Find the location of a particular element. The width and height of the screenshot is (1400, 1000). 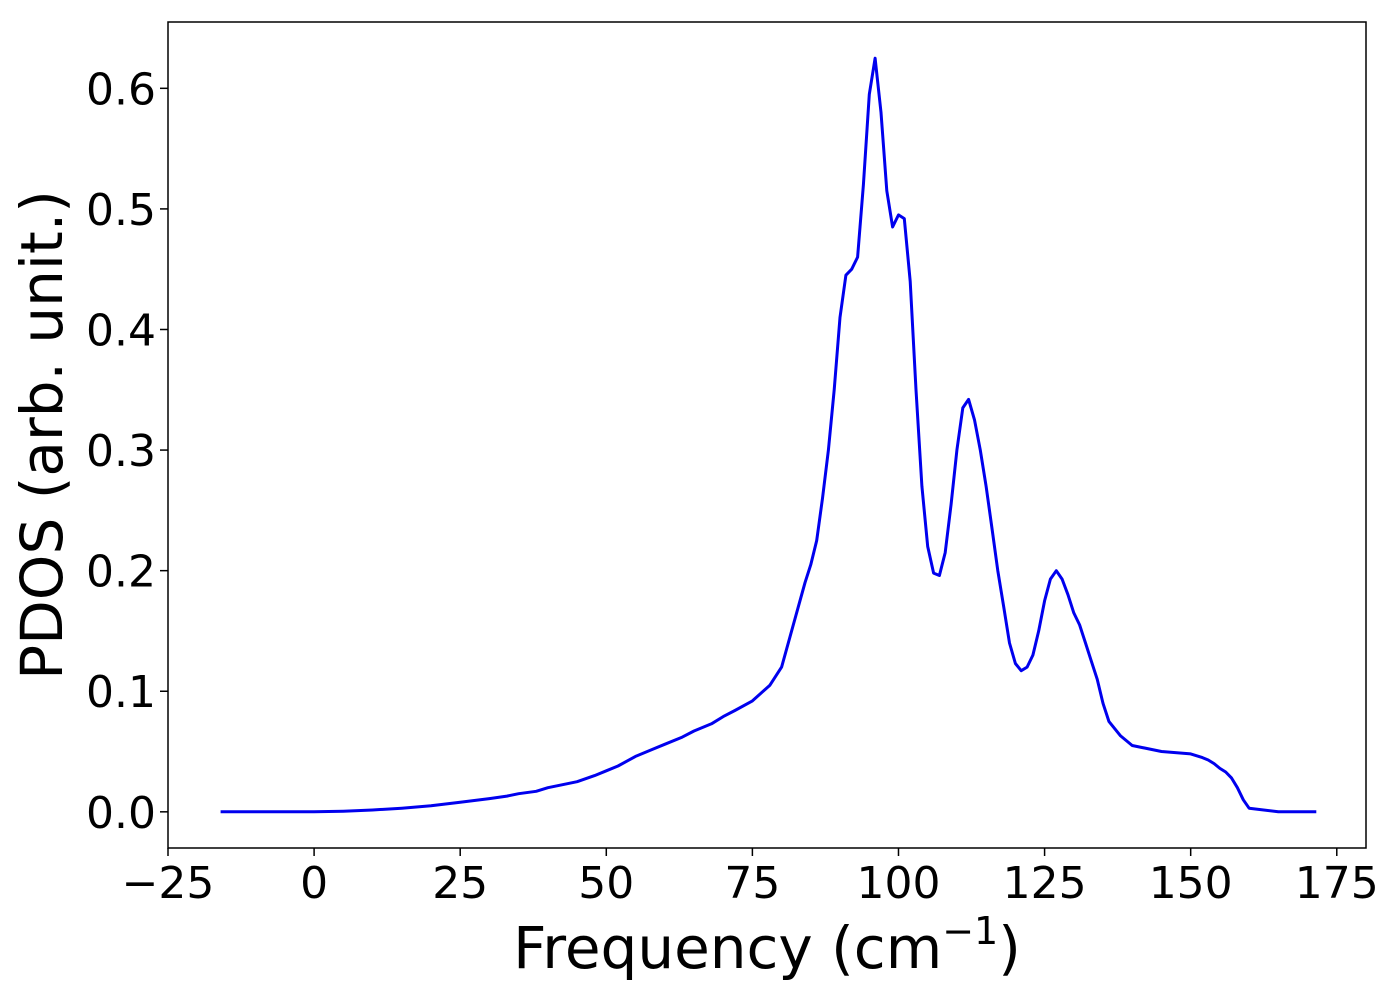

y-tick-label: 0.6 is located at coordinates (121, 89).